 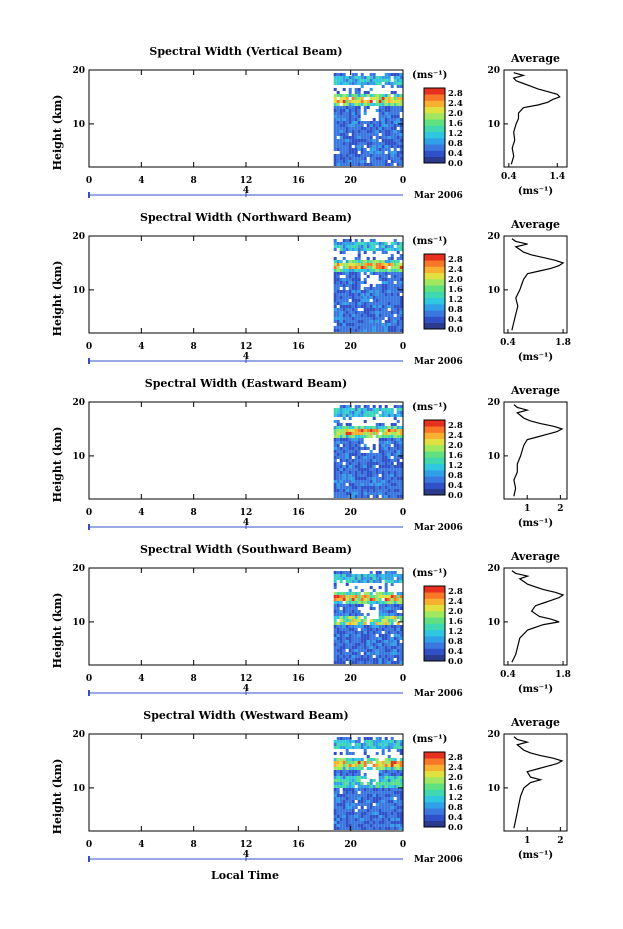 I want to click on average-y-tick-label: 10, so click(x=493, y=291).